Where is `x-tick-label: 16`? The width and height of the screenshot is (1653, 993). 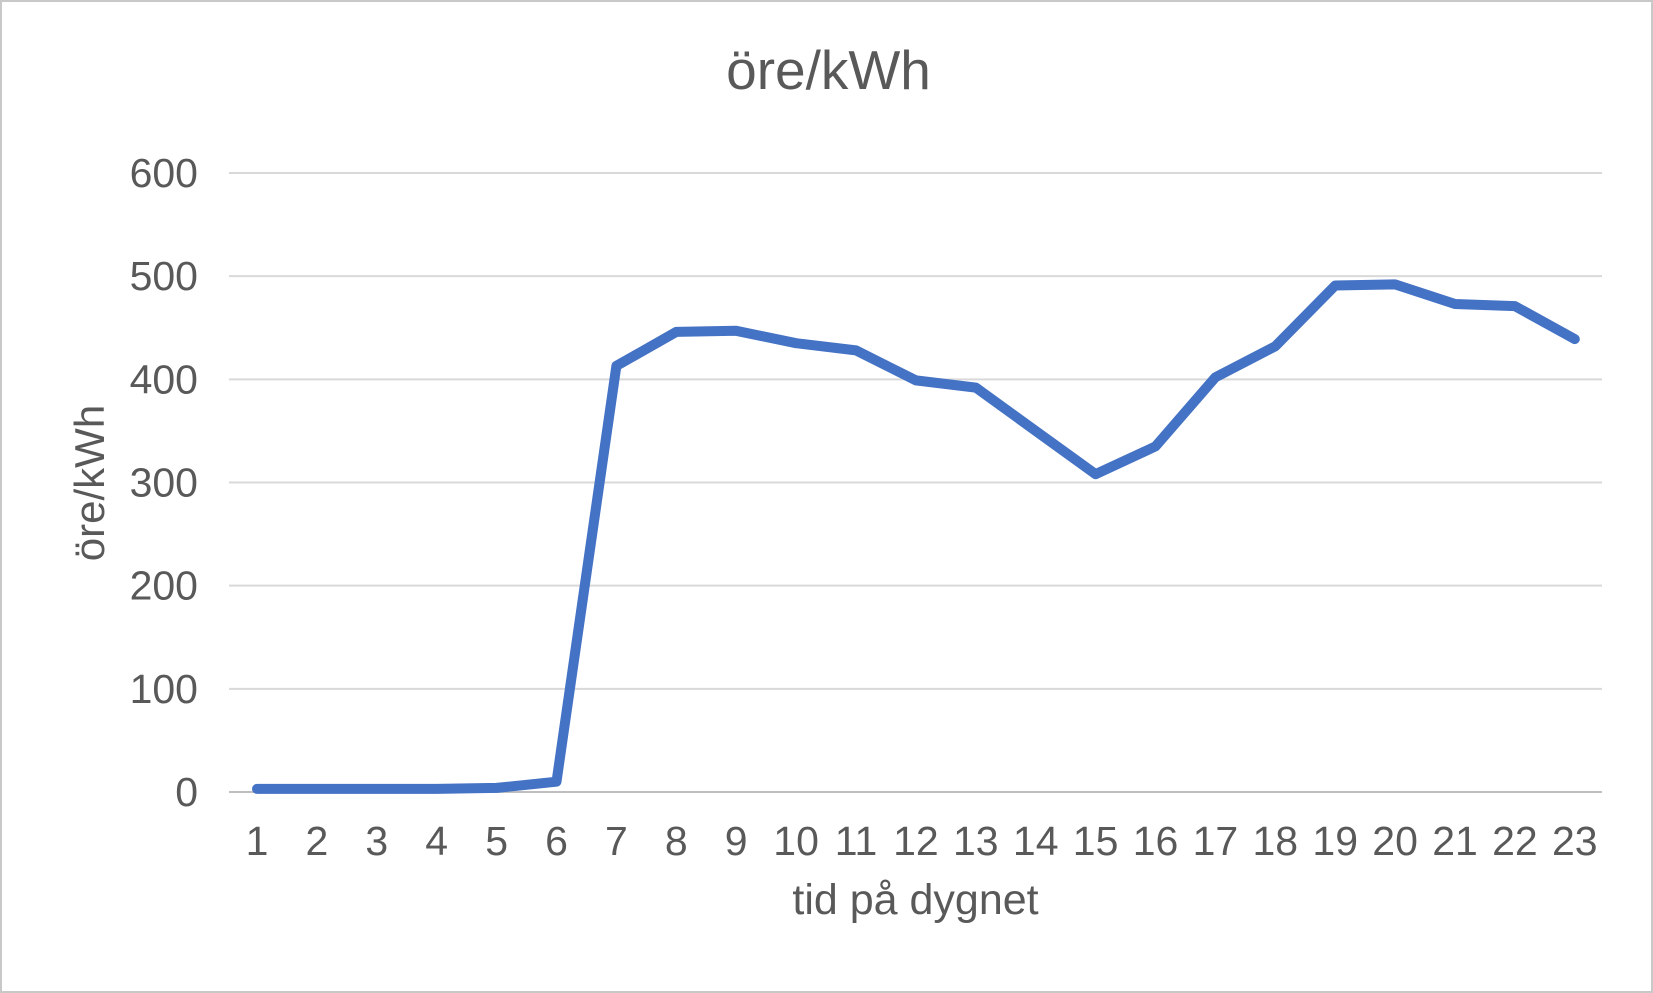
x-tick-label: 16 is located at coordinates (1156, 841).